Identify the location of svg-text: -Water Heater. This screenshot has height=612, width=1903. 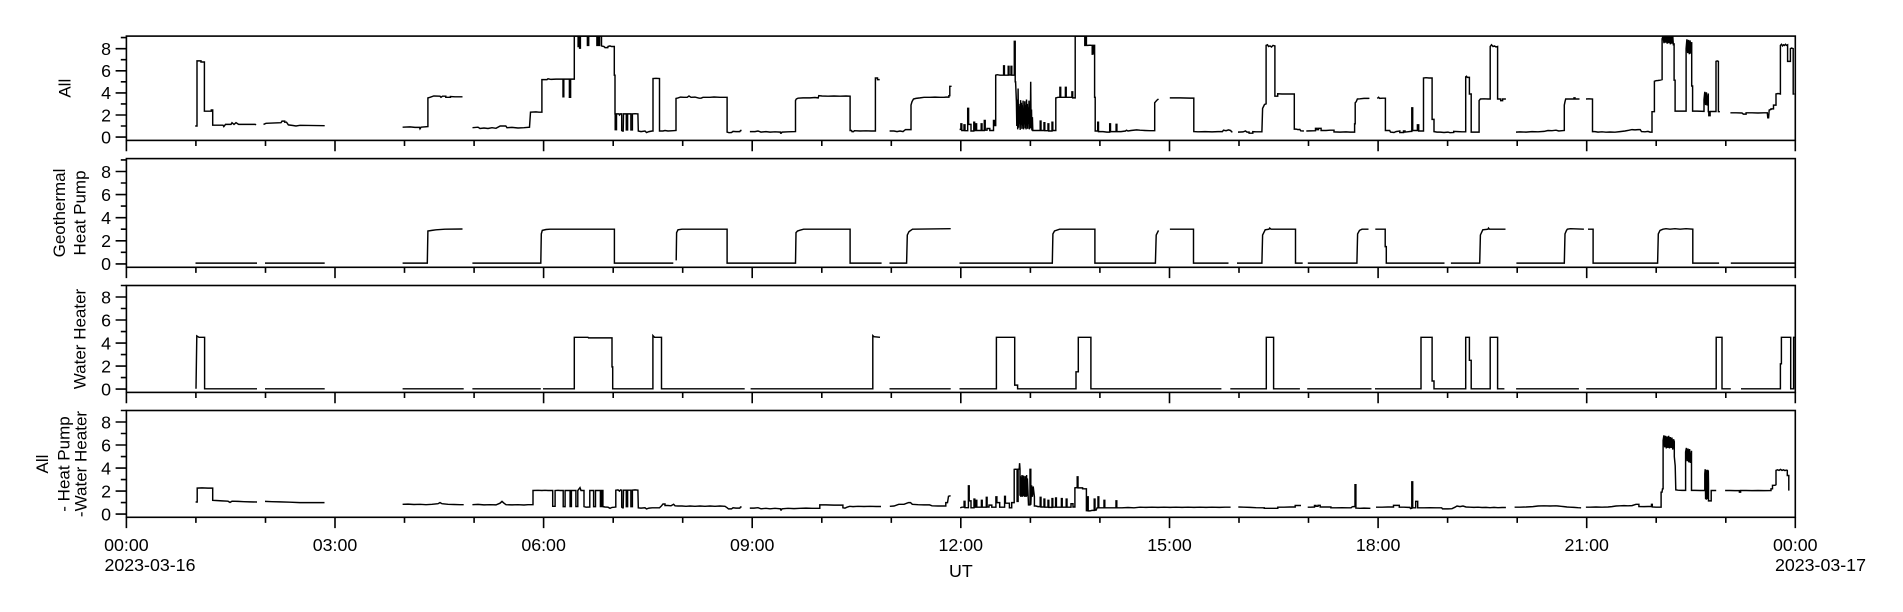
(81, 464).